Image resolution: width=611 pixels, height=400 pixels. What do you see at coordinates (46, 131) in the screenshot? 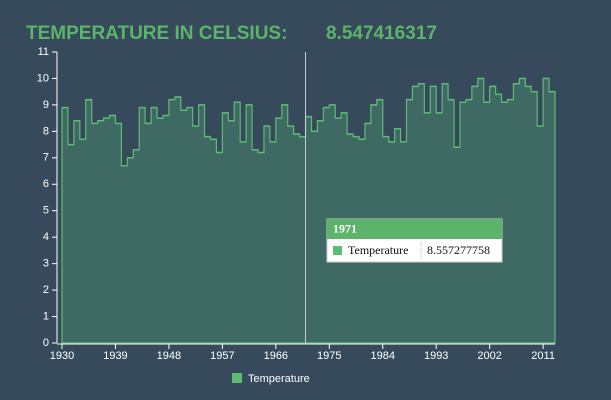
I see `y-tick-label: 8` at bounding box center [46, 131].